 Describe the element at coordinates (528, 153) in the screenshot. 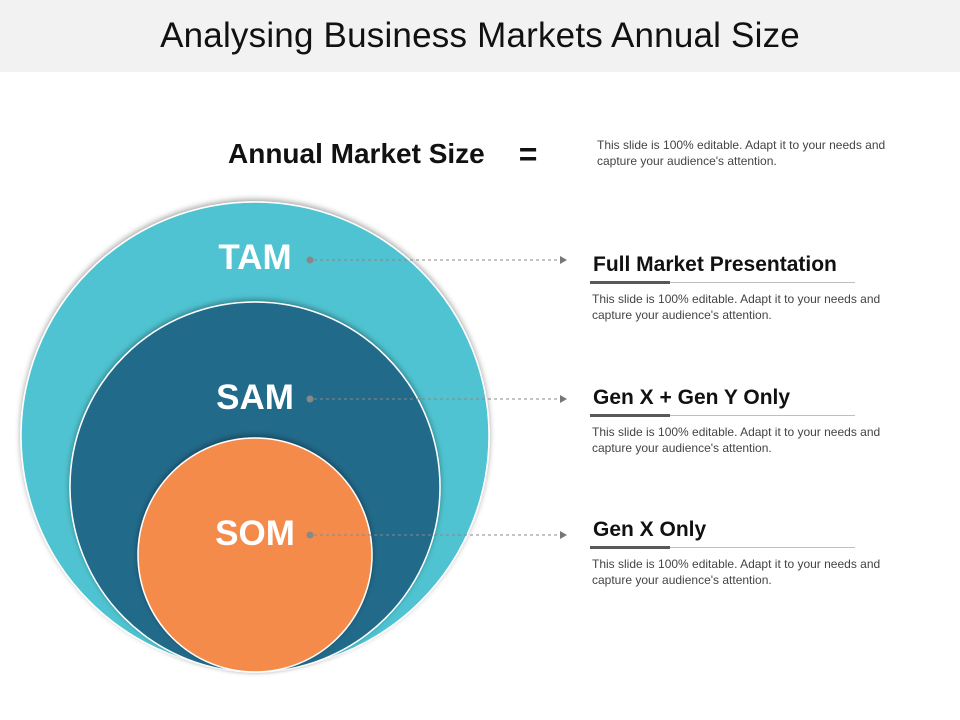

I see `equals-sign: =` at that location.